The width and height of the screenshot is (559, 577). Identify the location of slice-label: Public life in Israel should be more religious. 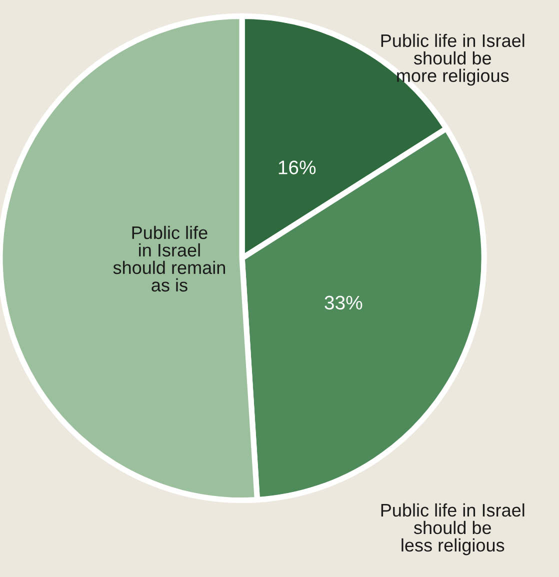
(452, 60).